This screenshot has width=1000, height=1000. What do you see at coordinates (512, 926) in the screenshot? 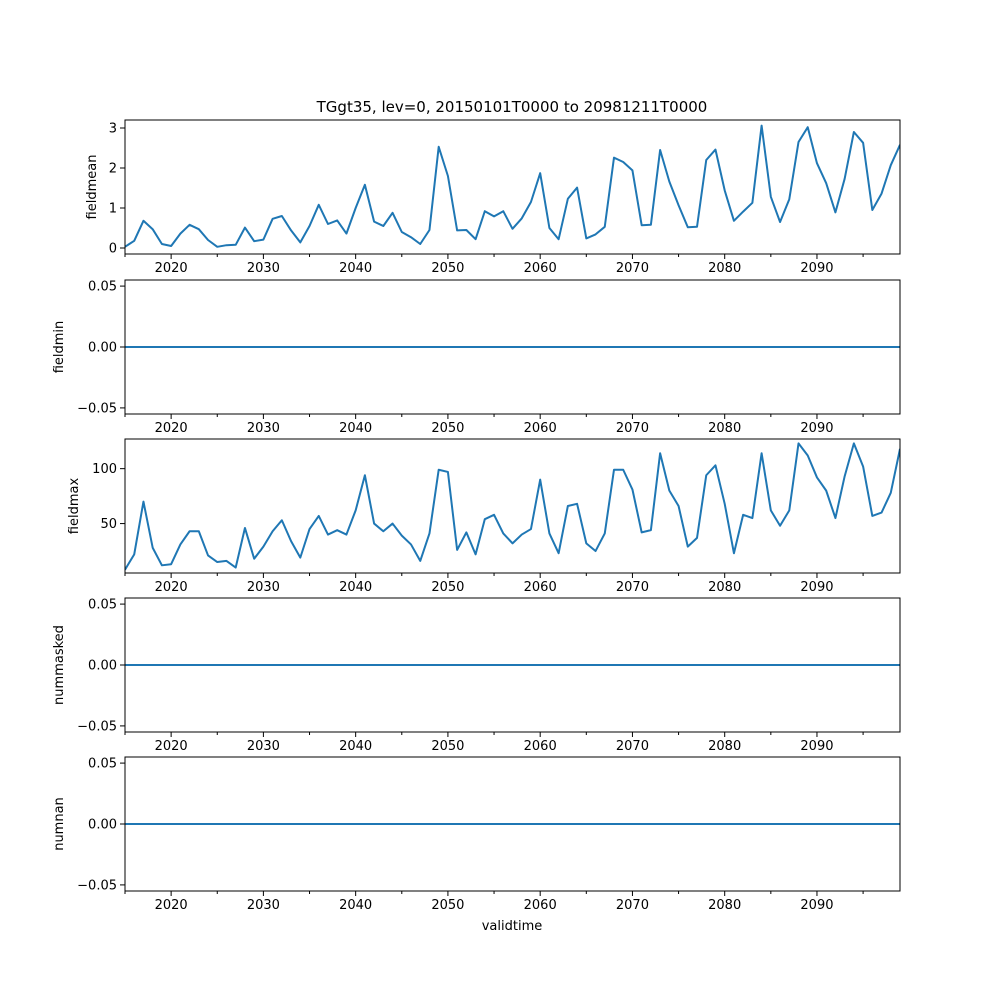
I see `x-axis-label: validtime` at bounding box center [512, 926].